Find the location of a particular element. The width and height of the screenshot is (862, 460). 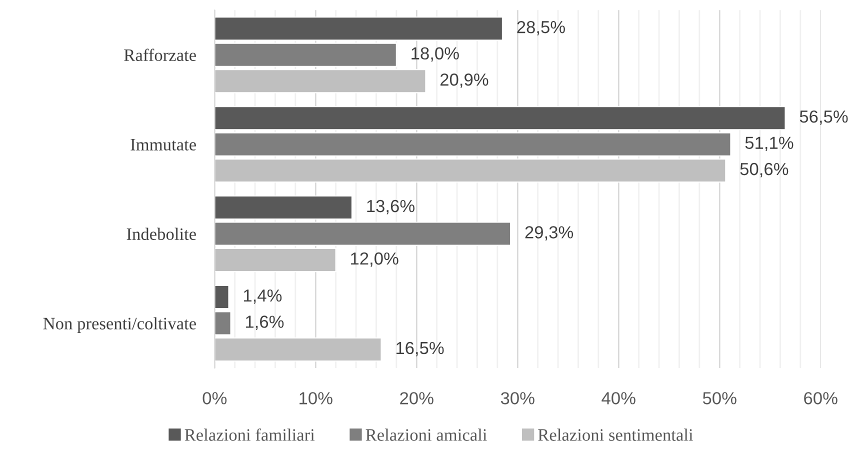

x-tick-label: 0% is located at coordinates (214, 398).